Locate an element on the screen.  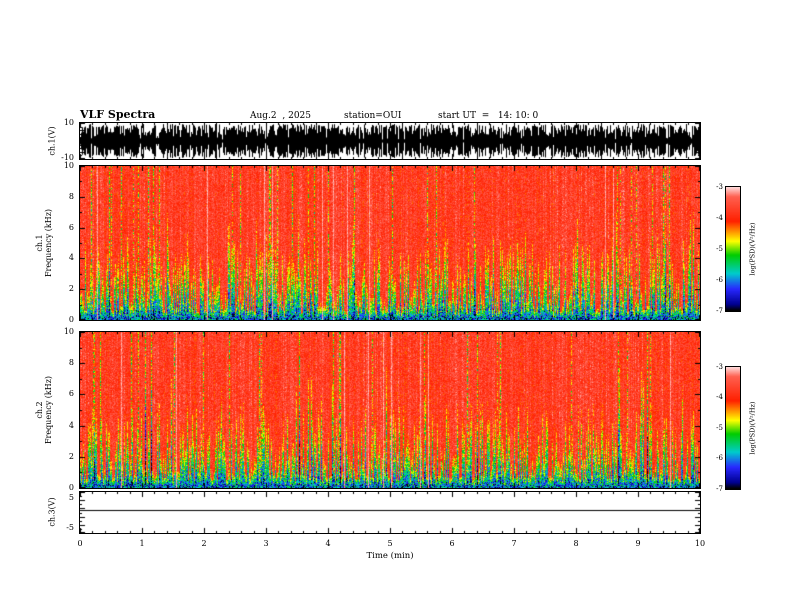
ch2-axis-label-line2: Frequency (kHz) is located at coordinates (48, 410).